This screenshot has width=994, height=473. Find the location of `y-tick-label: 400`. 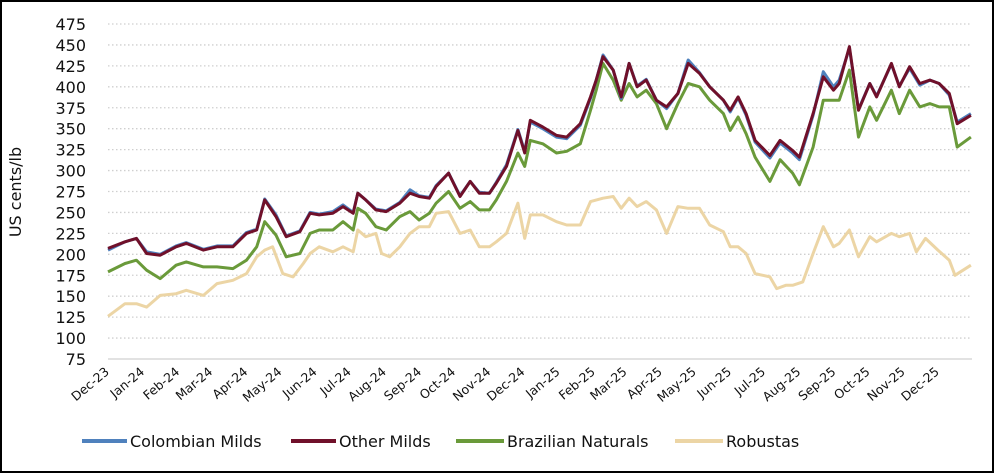

y-tick-label: 400 is located at coordinates (70, 87).